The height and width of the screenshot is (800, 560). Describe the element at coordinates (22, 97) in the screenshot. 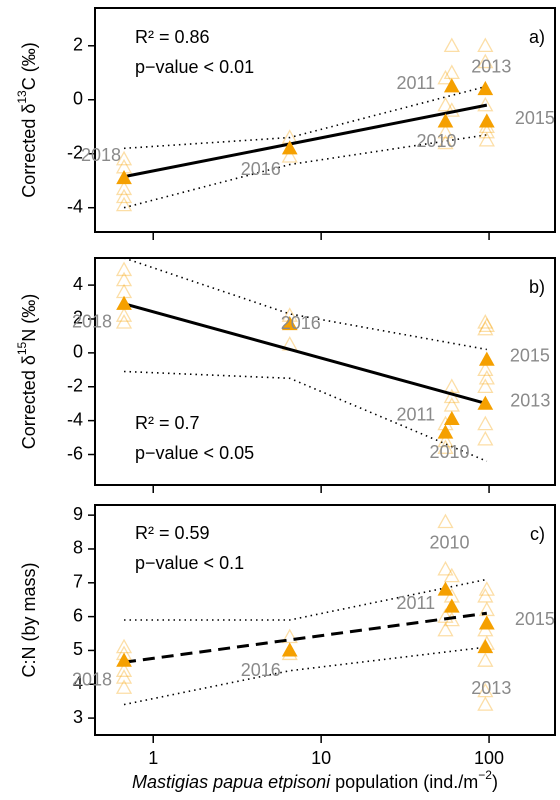

I see `y-label-sup: 13` at that location.